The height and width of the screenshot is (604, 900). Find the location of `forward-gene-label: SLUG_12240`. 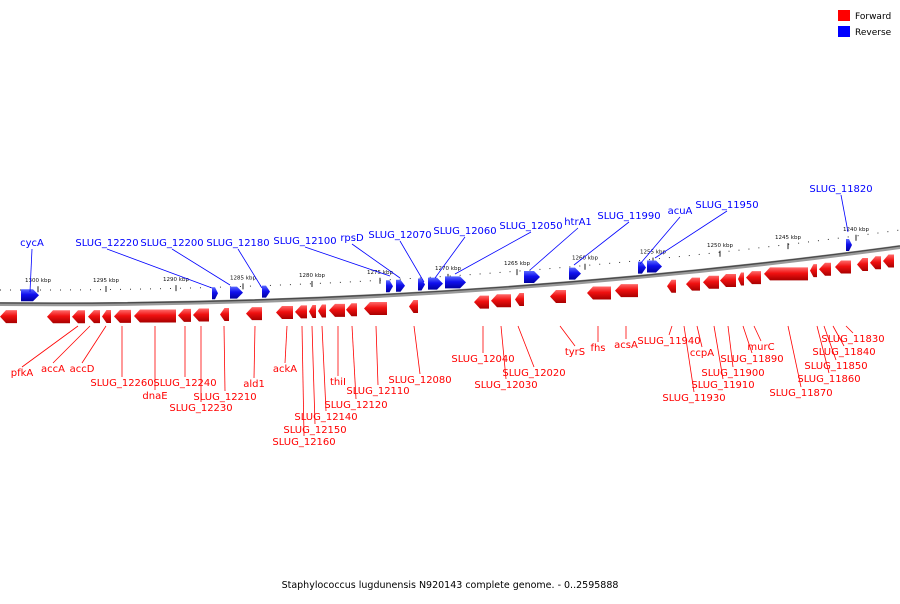

forward-gene-label: SLUG_12240 is located at coordinates (184, 383).